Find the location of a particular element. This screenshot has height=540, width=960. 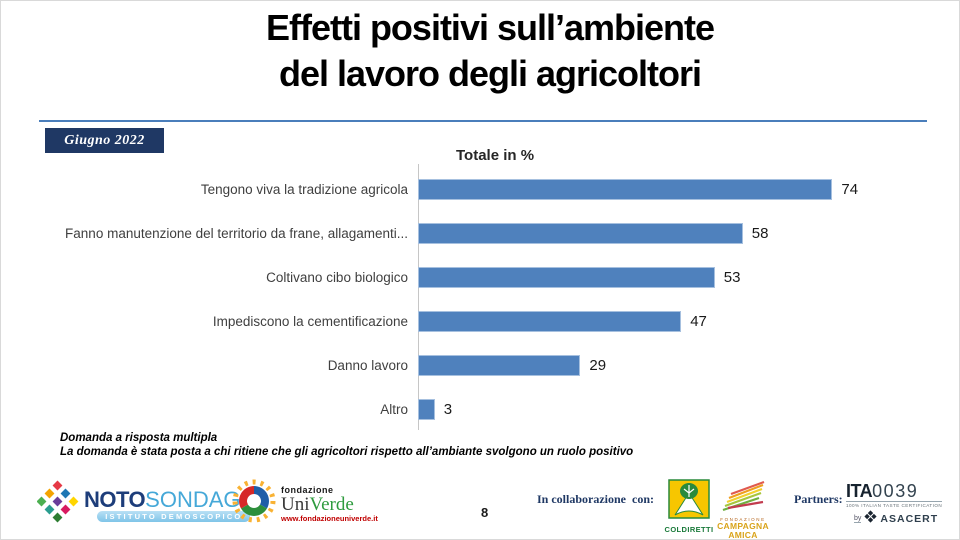

partners-label: Partners: is located at coordinates (818, 499).